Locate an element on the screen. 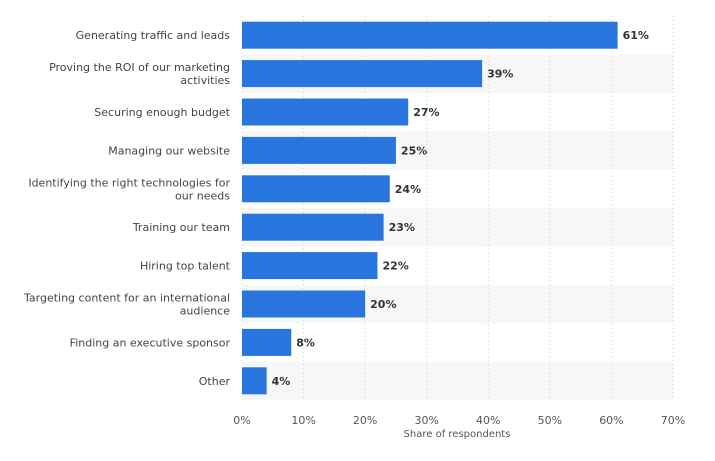 The height and width of the screenshot is (461, 715). category-label-line: activities is located at coordinates (205, 80).